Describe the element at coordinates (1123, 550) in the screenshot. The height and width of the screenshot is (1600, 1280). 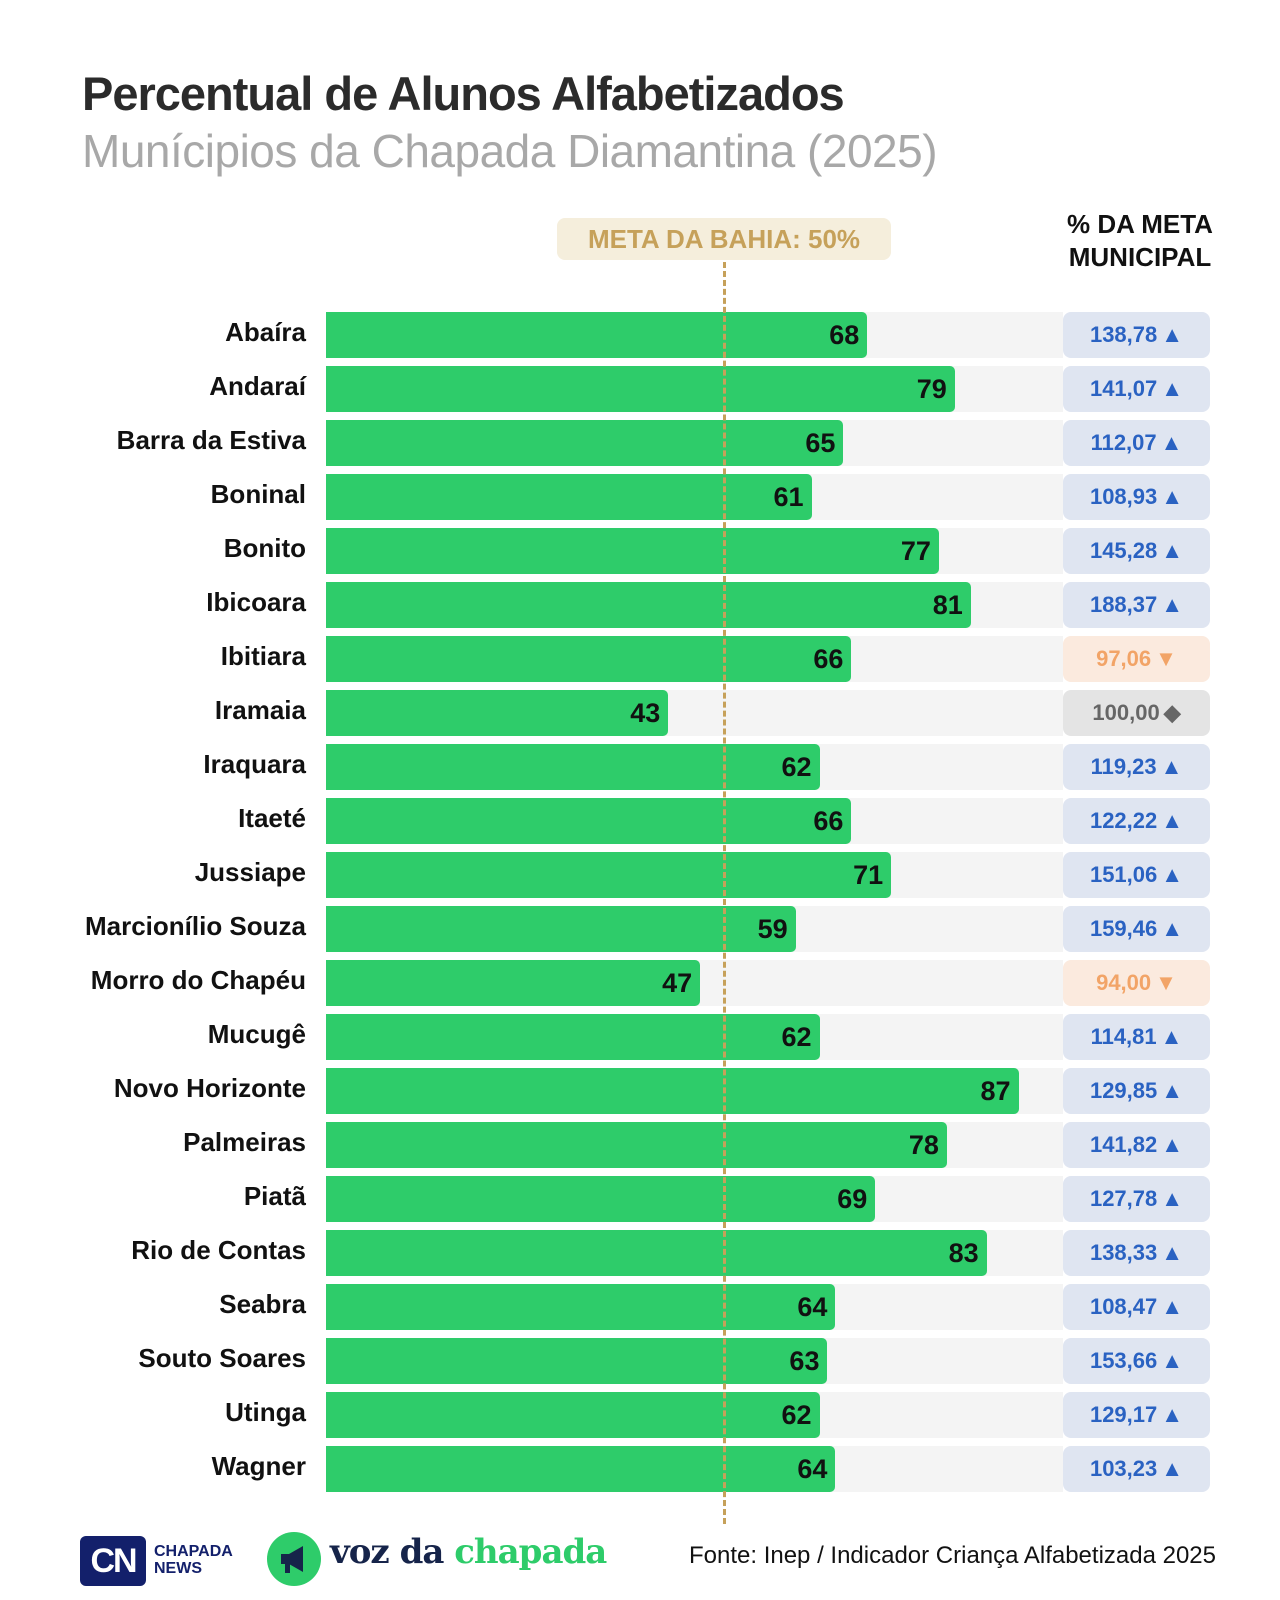
I see `meta-municipal-value: 145,28` at that location.